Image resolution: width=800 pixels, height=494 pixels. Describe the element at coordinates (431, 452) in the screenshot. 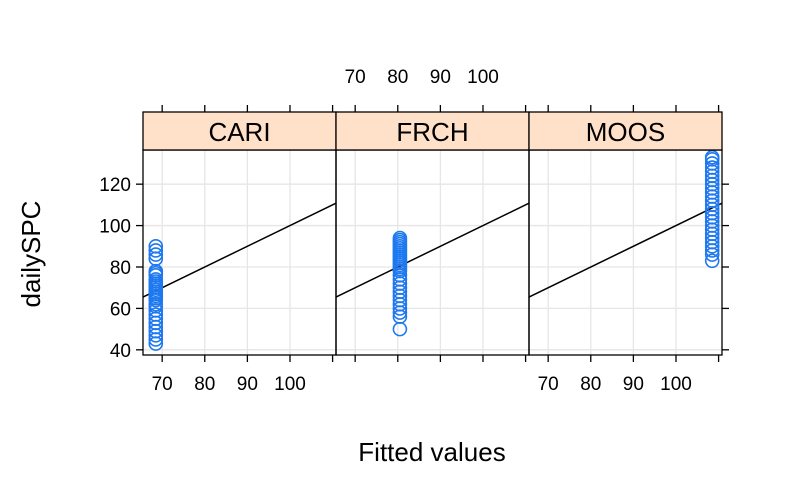

I see `x-axis-title: Fitted values` at that location.